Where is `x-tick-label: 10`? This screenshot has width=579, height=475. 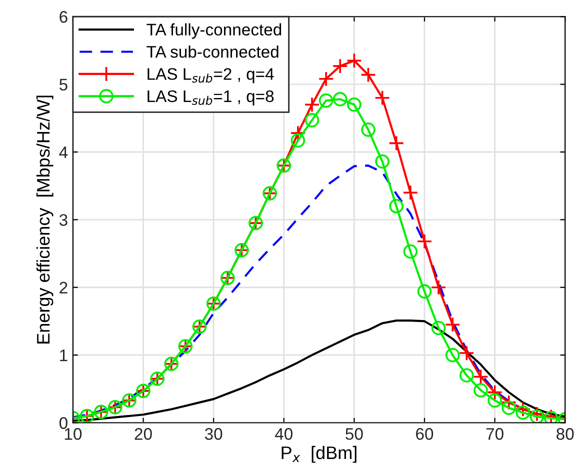 x-tick-label: 10 is located at coordinates (73, 434).